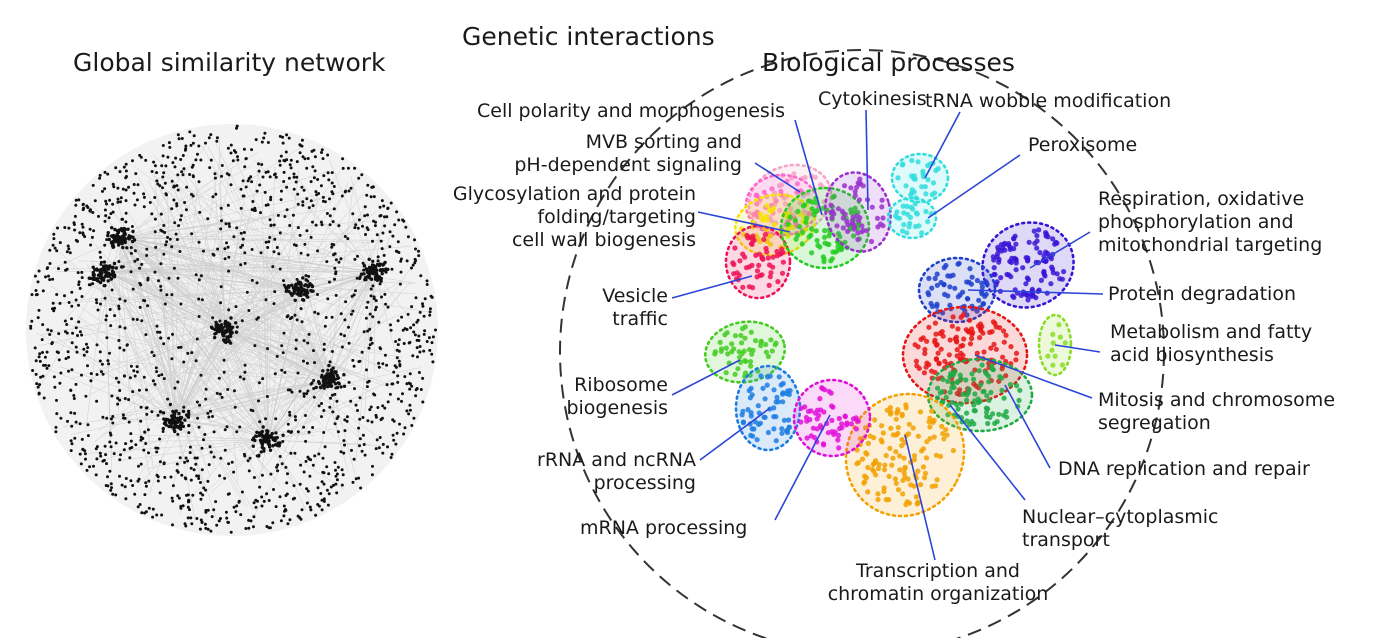 Image resolution: width=1381 pixels, height=638 pixels. What do you see at coordinates (1060, 250) in the screenshot?
I see `leader-respiration` at bounding box center [1060, 250].